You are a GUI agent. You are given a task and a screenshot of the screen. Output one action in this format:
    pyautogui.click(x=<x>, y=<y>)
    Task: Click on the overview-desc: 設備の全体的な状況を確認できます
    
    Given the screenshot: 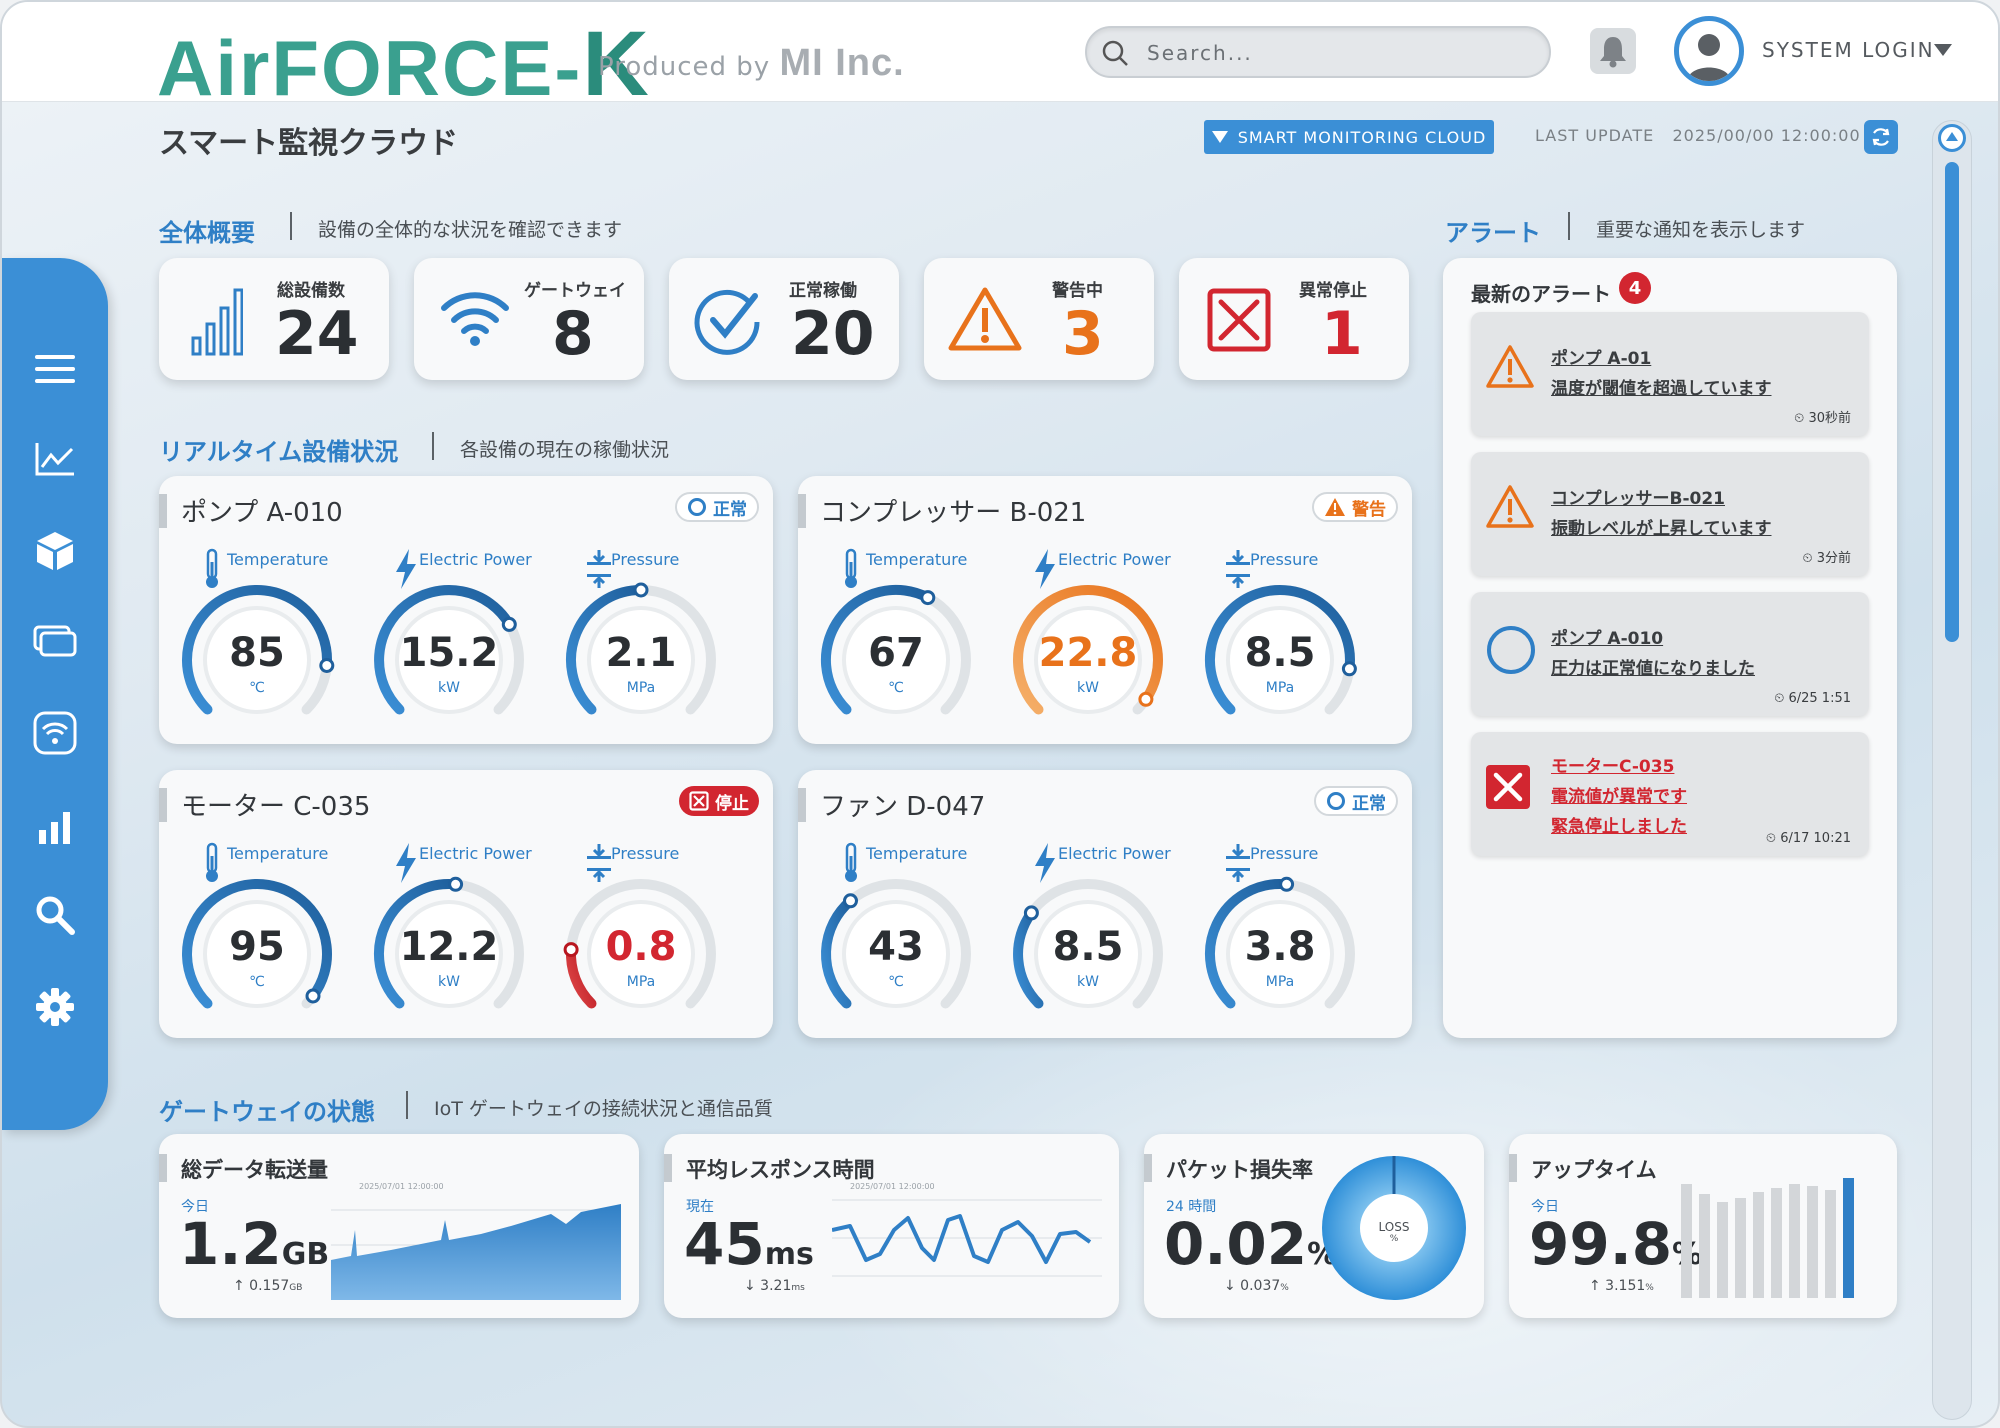 What is the action you would take?
    pyautogui.click(x=470, y=230)
    